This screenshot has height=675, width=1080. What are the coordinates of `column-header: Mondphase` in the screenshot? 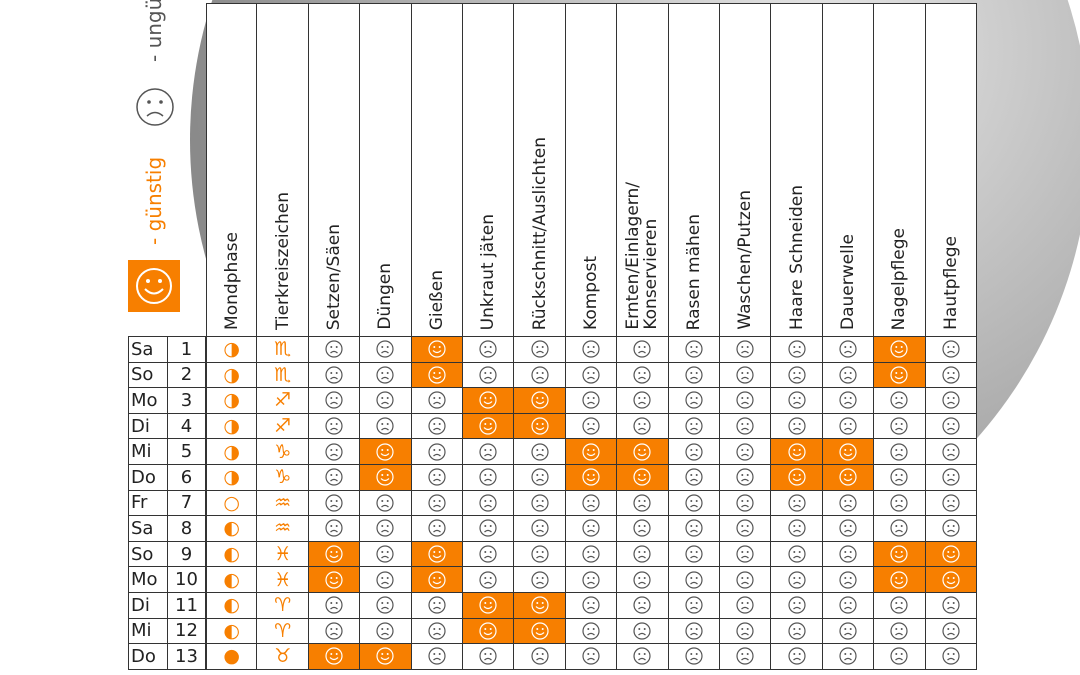 It's located at (232, 170).